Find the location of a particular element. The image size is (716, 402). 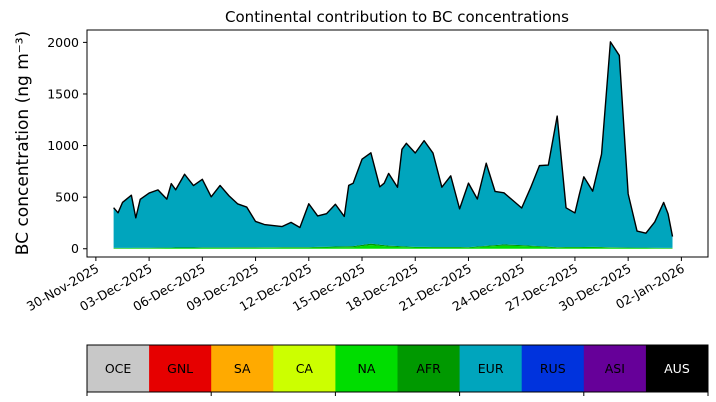

legend-label-sa: SA is located at coordinates (242, 368).